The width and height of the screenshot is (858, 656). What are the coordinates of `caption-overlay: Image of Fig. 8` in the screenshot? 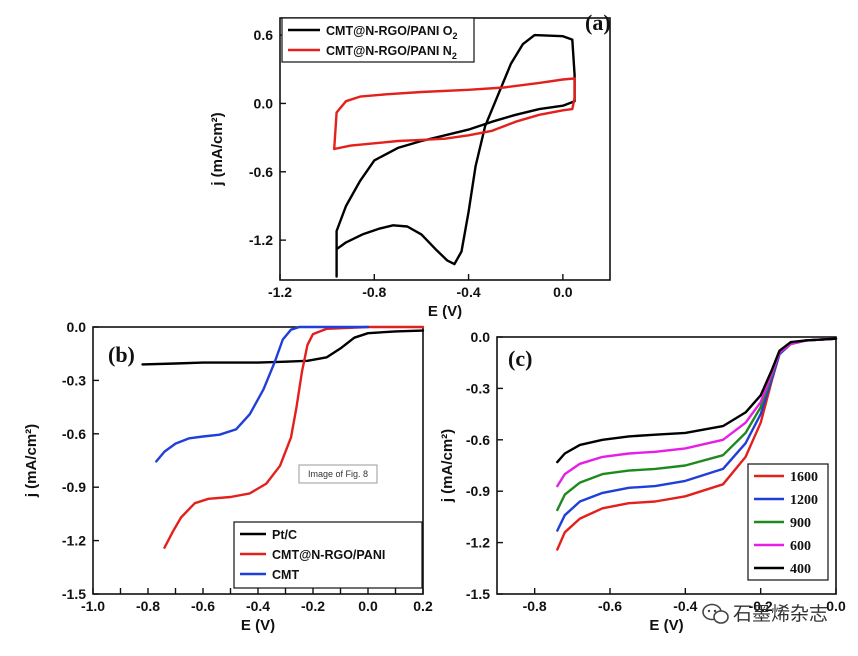 It's located at (338, 474).